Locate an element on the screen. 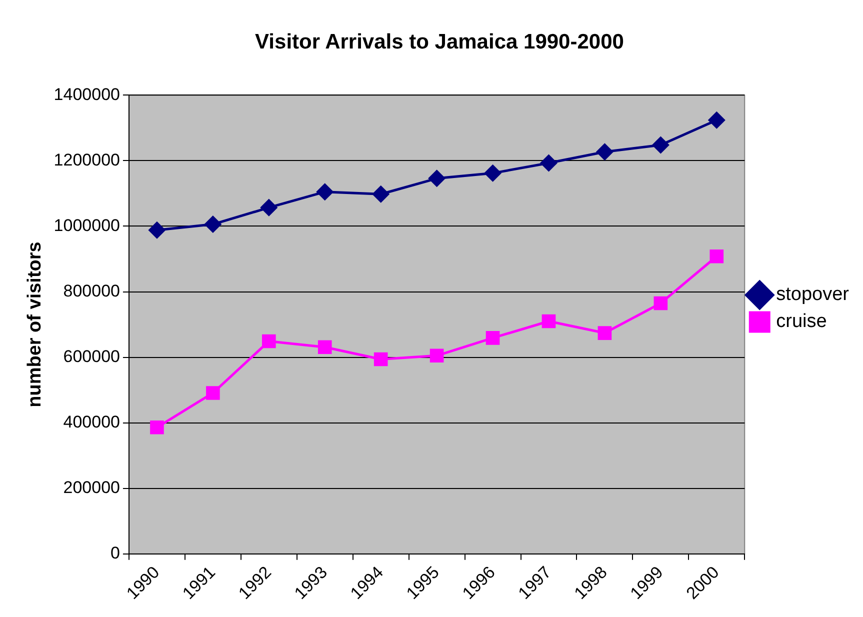 The image size is (863, 617). legend-label: cruise is located at coordinates (801, 321).